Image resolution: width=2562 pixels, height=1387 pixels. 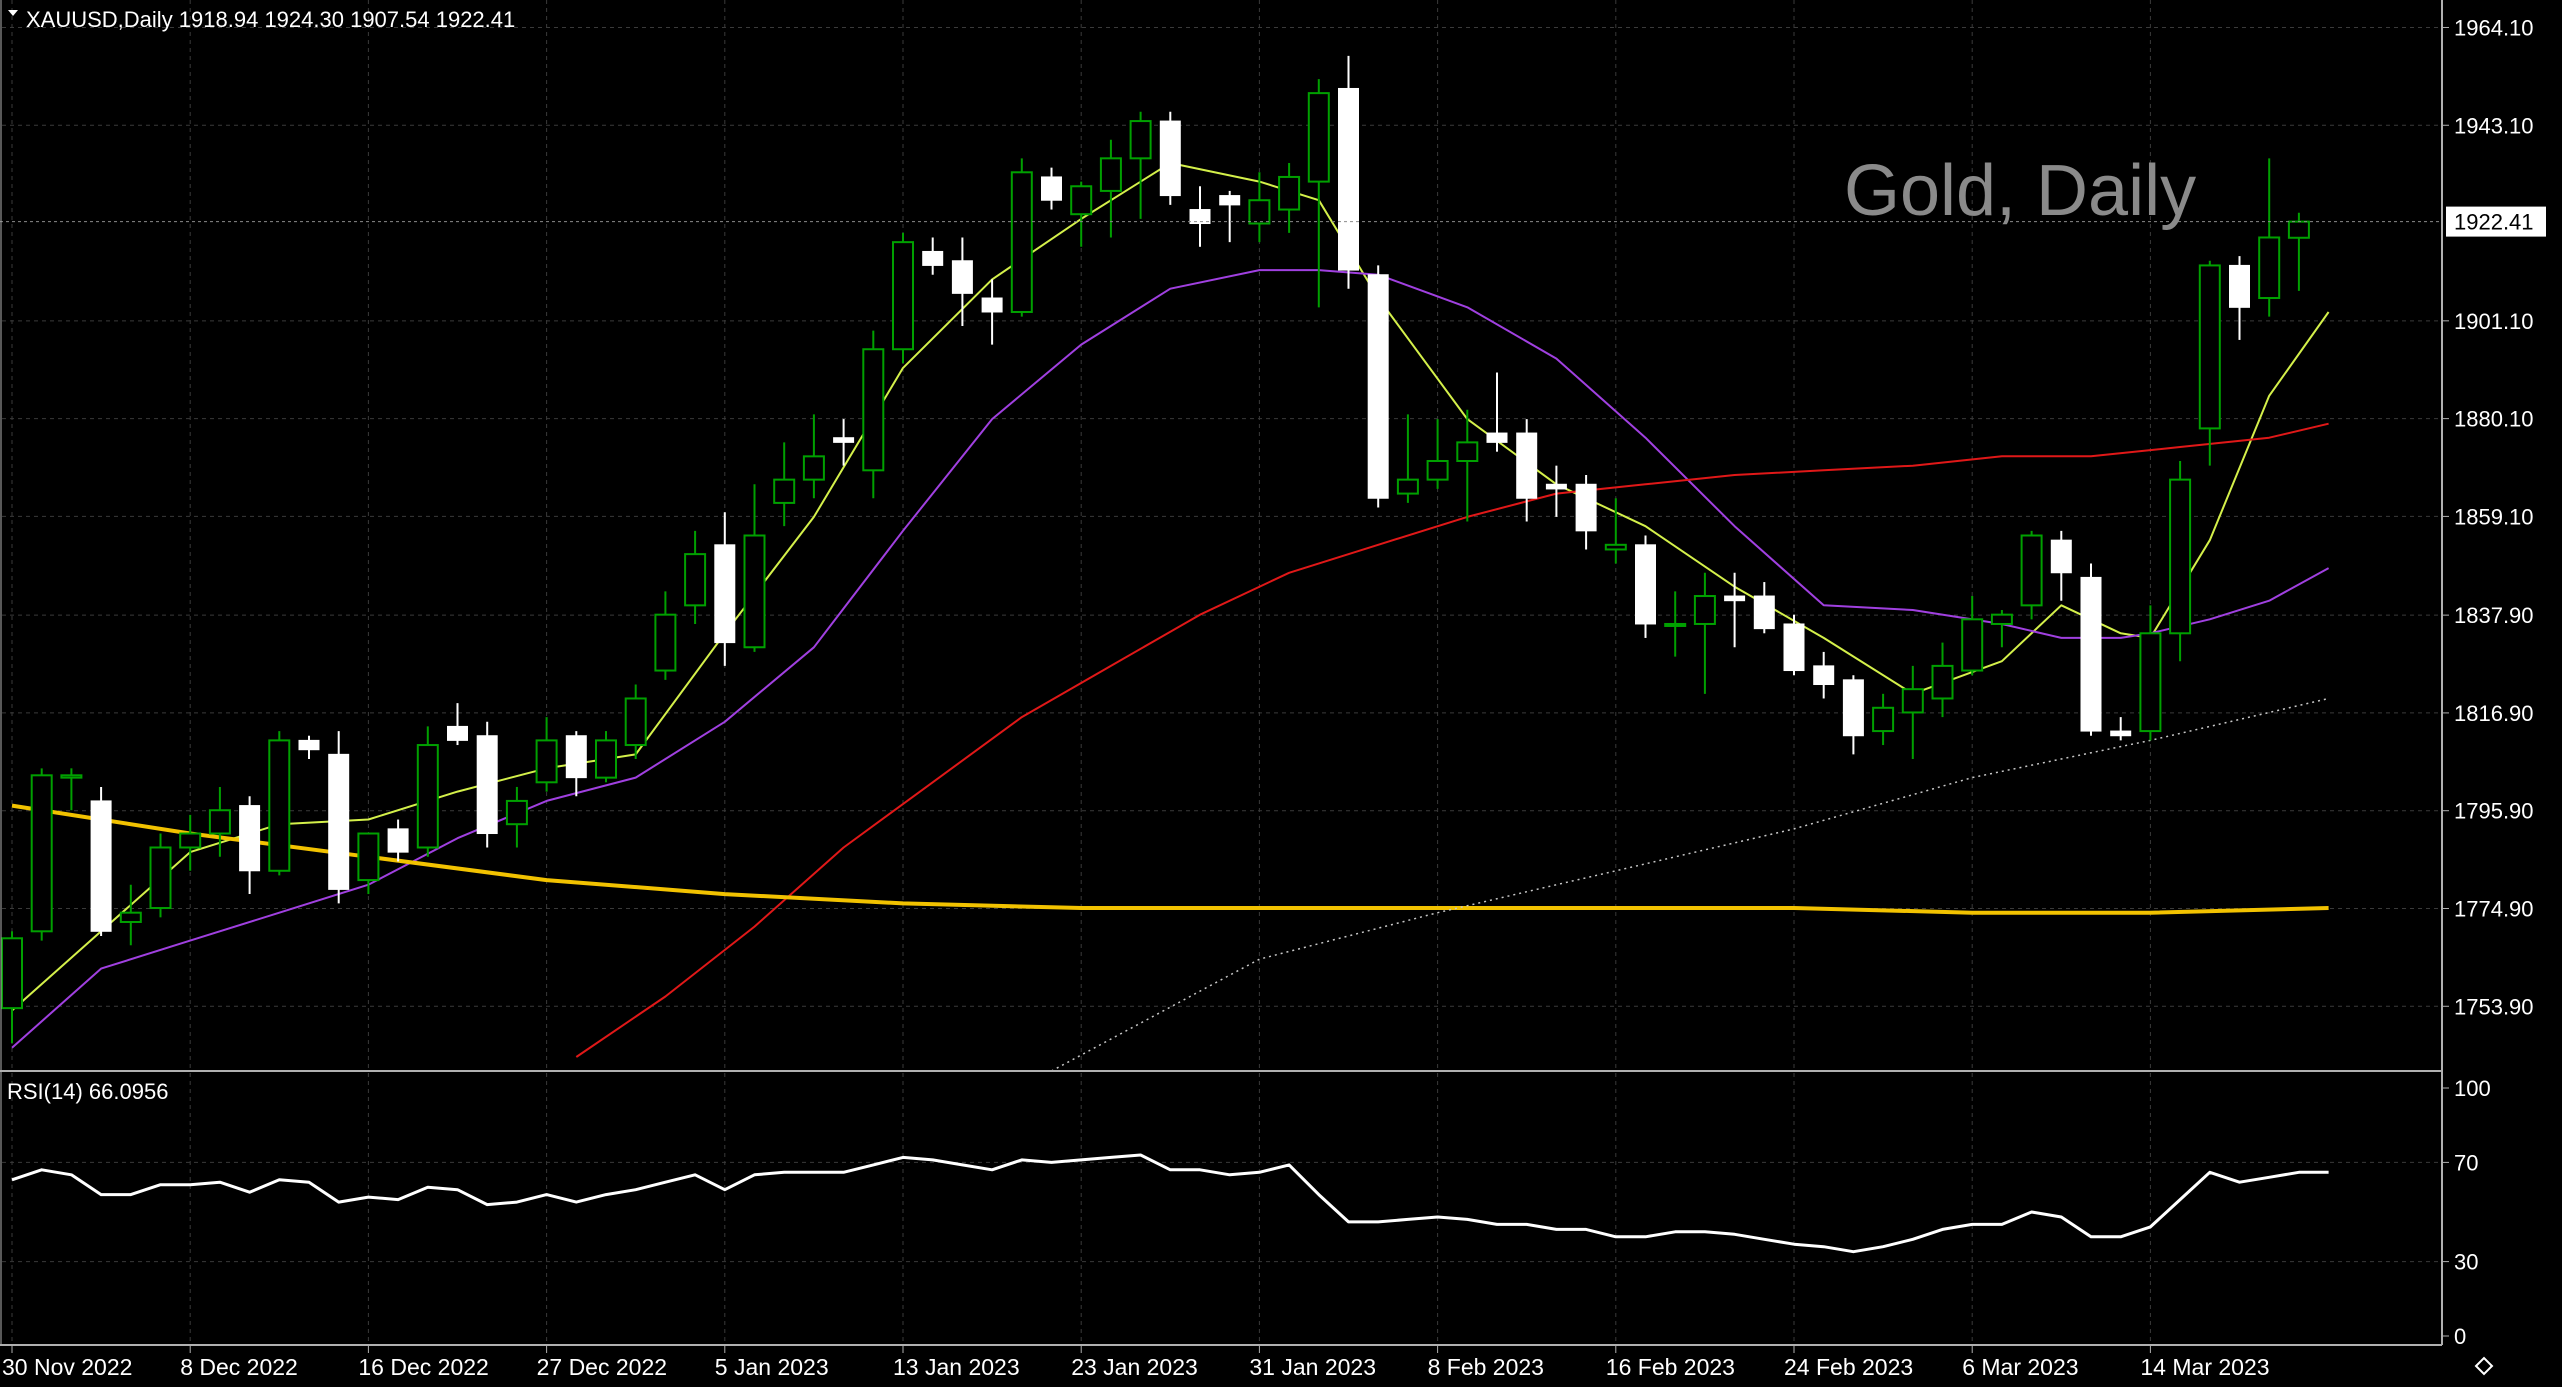 I want to click on moving-average-ma-dotted, so click(x=1690, y=884).